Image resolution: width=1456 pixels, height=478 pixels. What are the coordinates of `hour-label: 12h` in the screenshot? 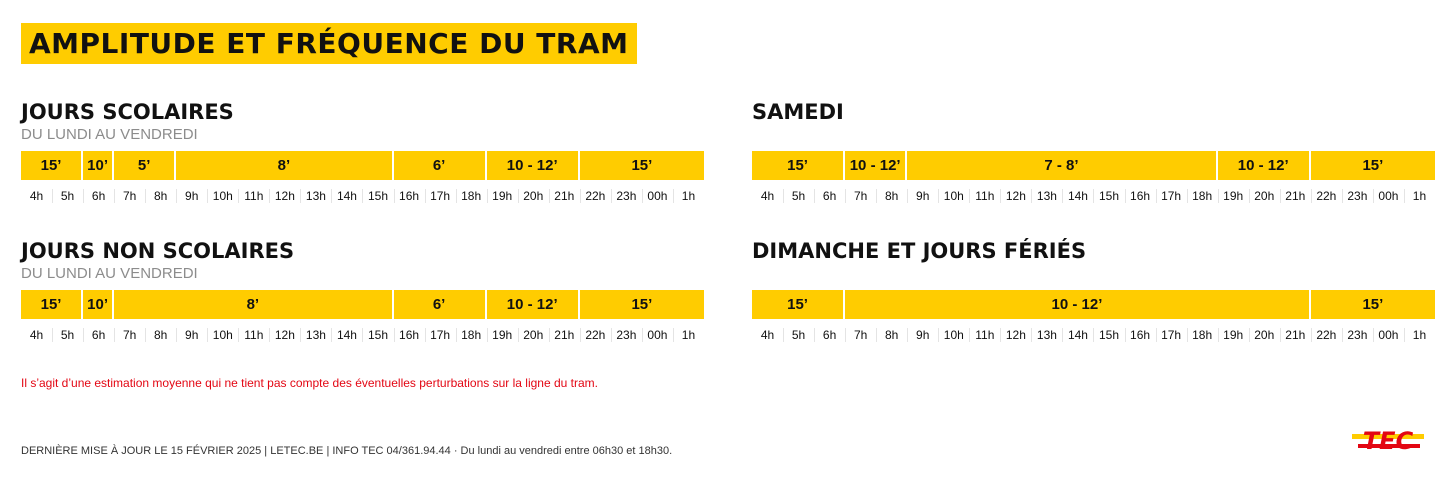 It's located at (1016, 335).